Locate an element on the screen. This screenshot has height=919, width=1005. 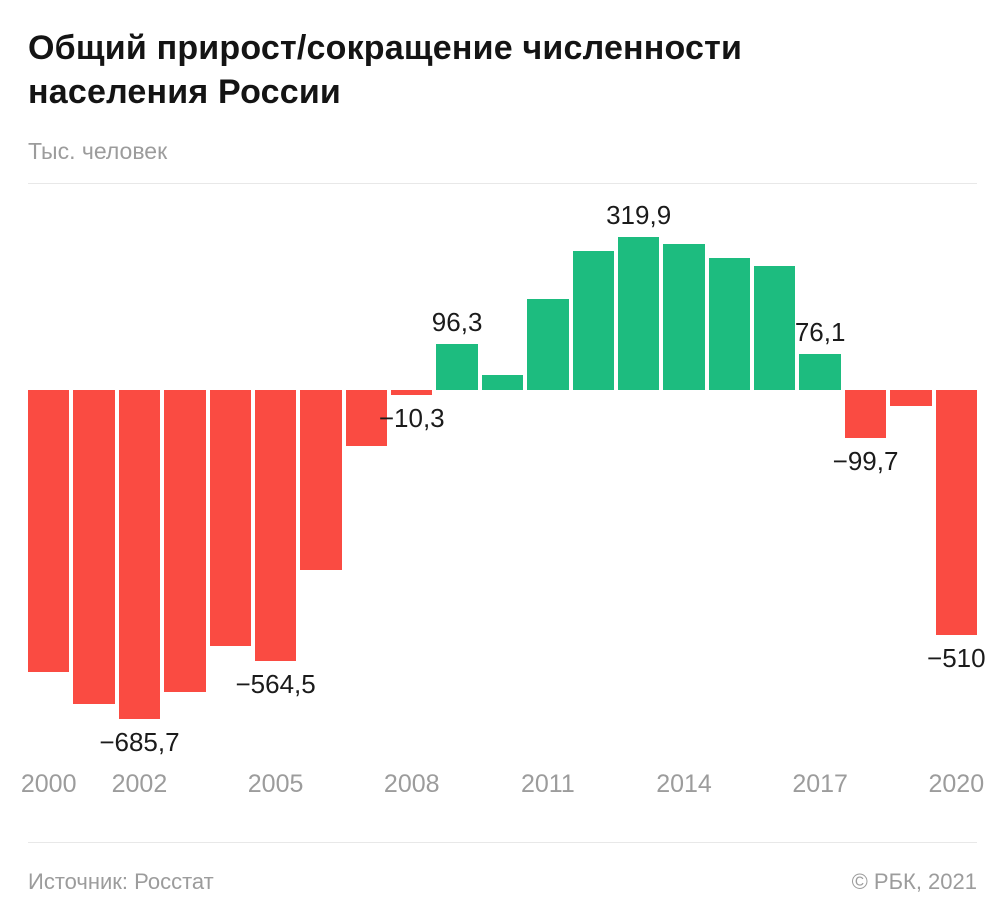
bar-value-label-2018: −99,7 is located at coordinates (865, 461).